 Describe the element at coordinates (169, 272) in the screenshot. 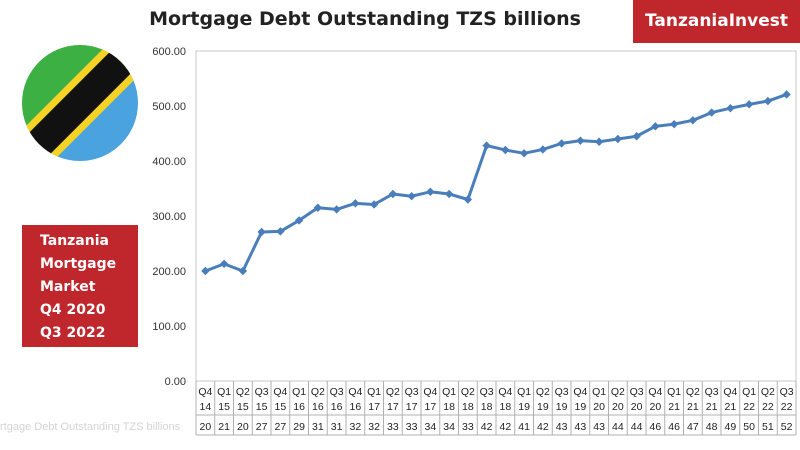

I see `y-tick-label: 200.00` at that location.